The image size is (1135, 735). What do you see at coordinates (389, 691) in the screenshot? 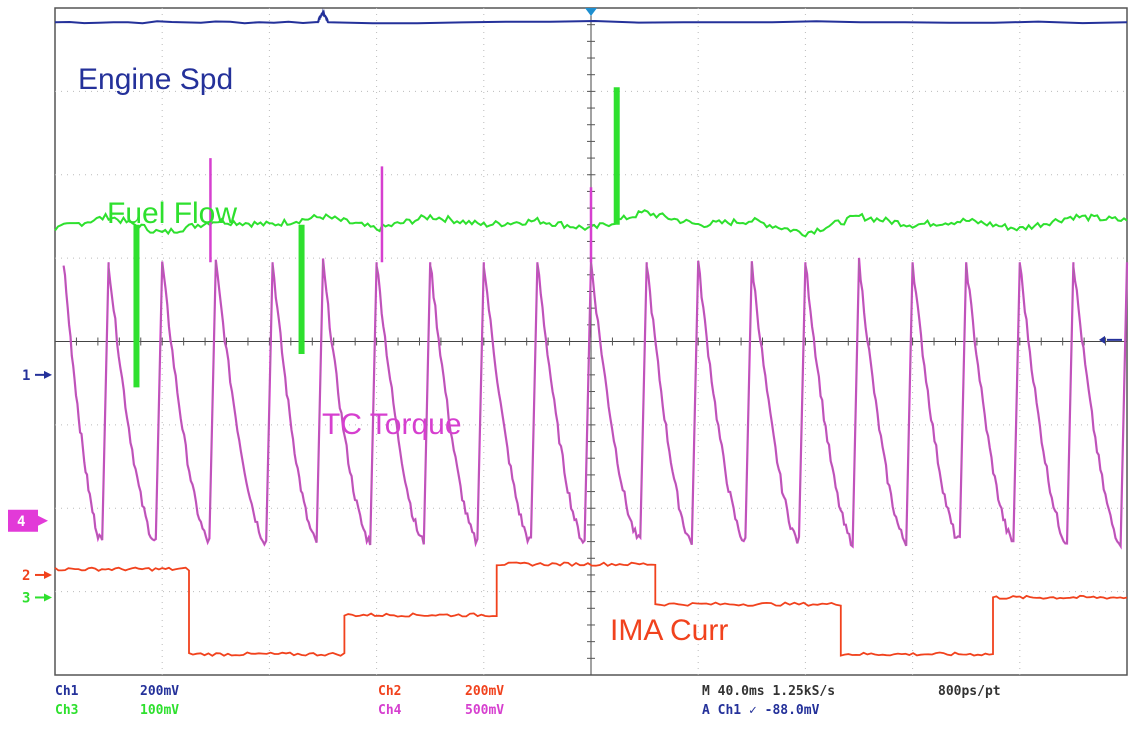
I see `status-ch2-name: Ch2` at bounding box center [389, 691].